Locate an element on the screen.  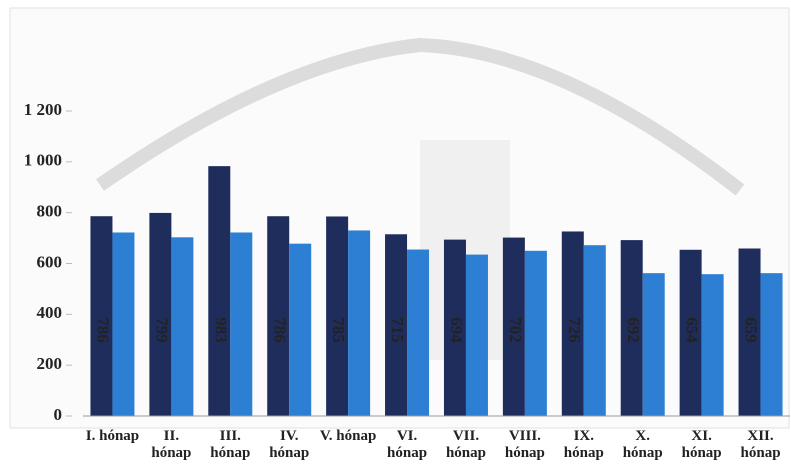
x-tick-label: IX. hónap is located at coordinates (583, 444).